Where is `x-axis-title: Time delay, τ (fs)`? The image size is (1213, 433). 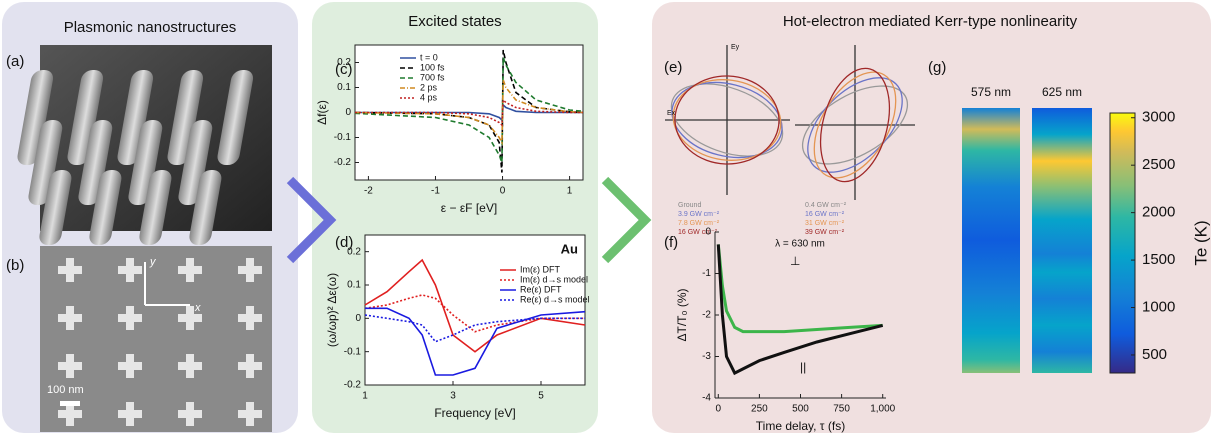 x-axis-title: Time delay, τ (fs) is located at coordinates (800, 426).